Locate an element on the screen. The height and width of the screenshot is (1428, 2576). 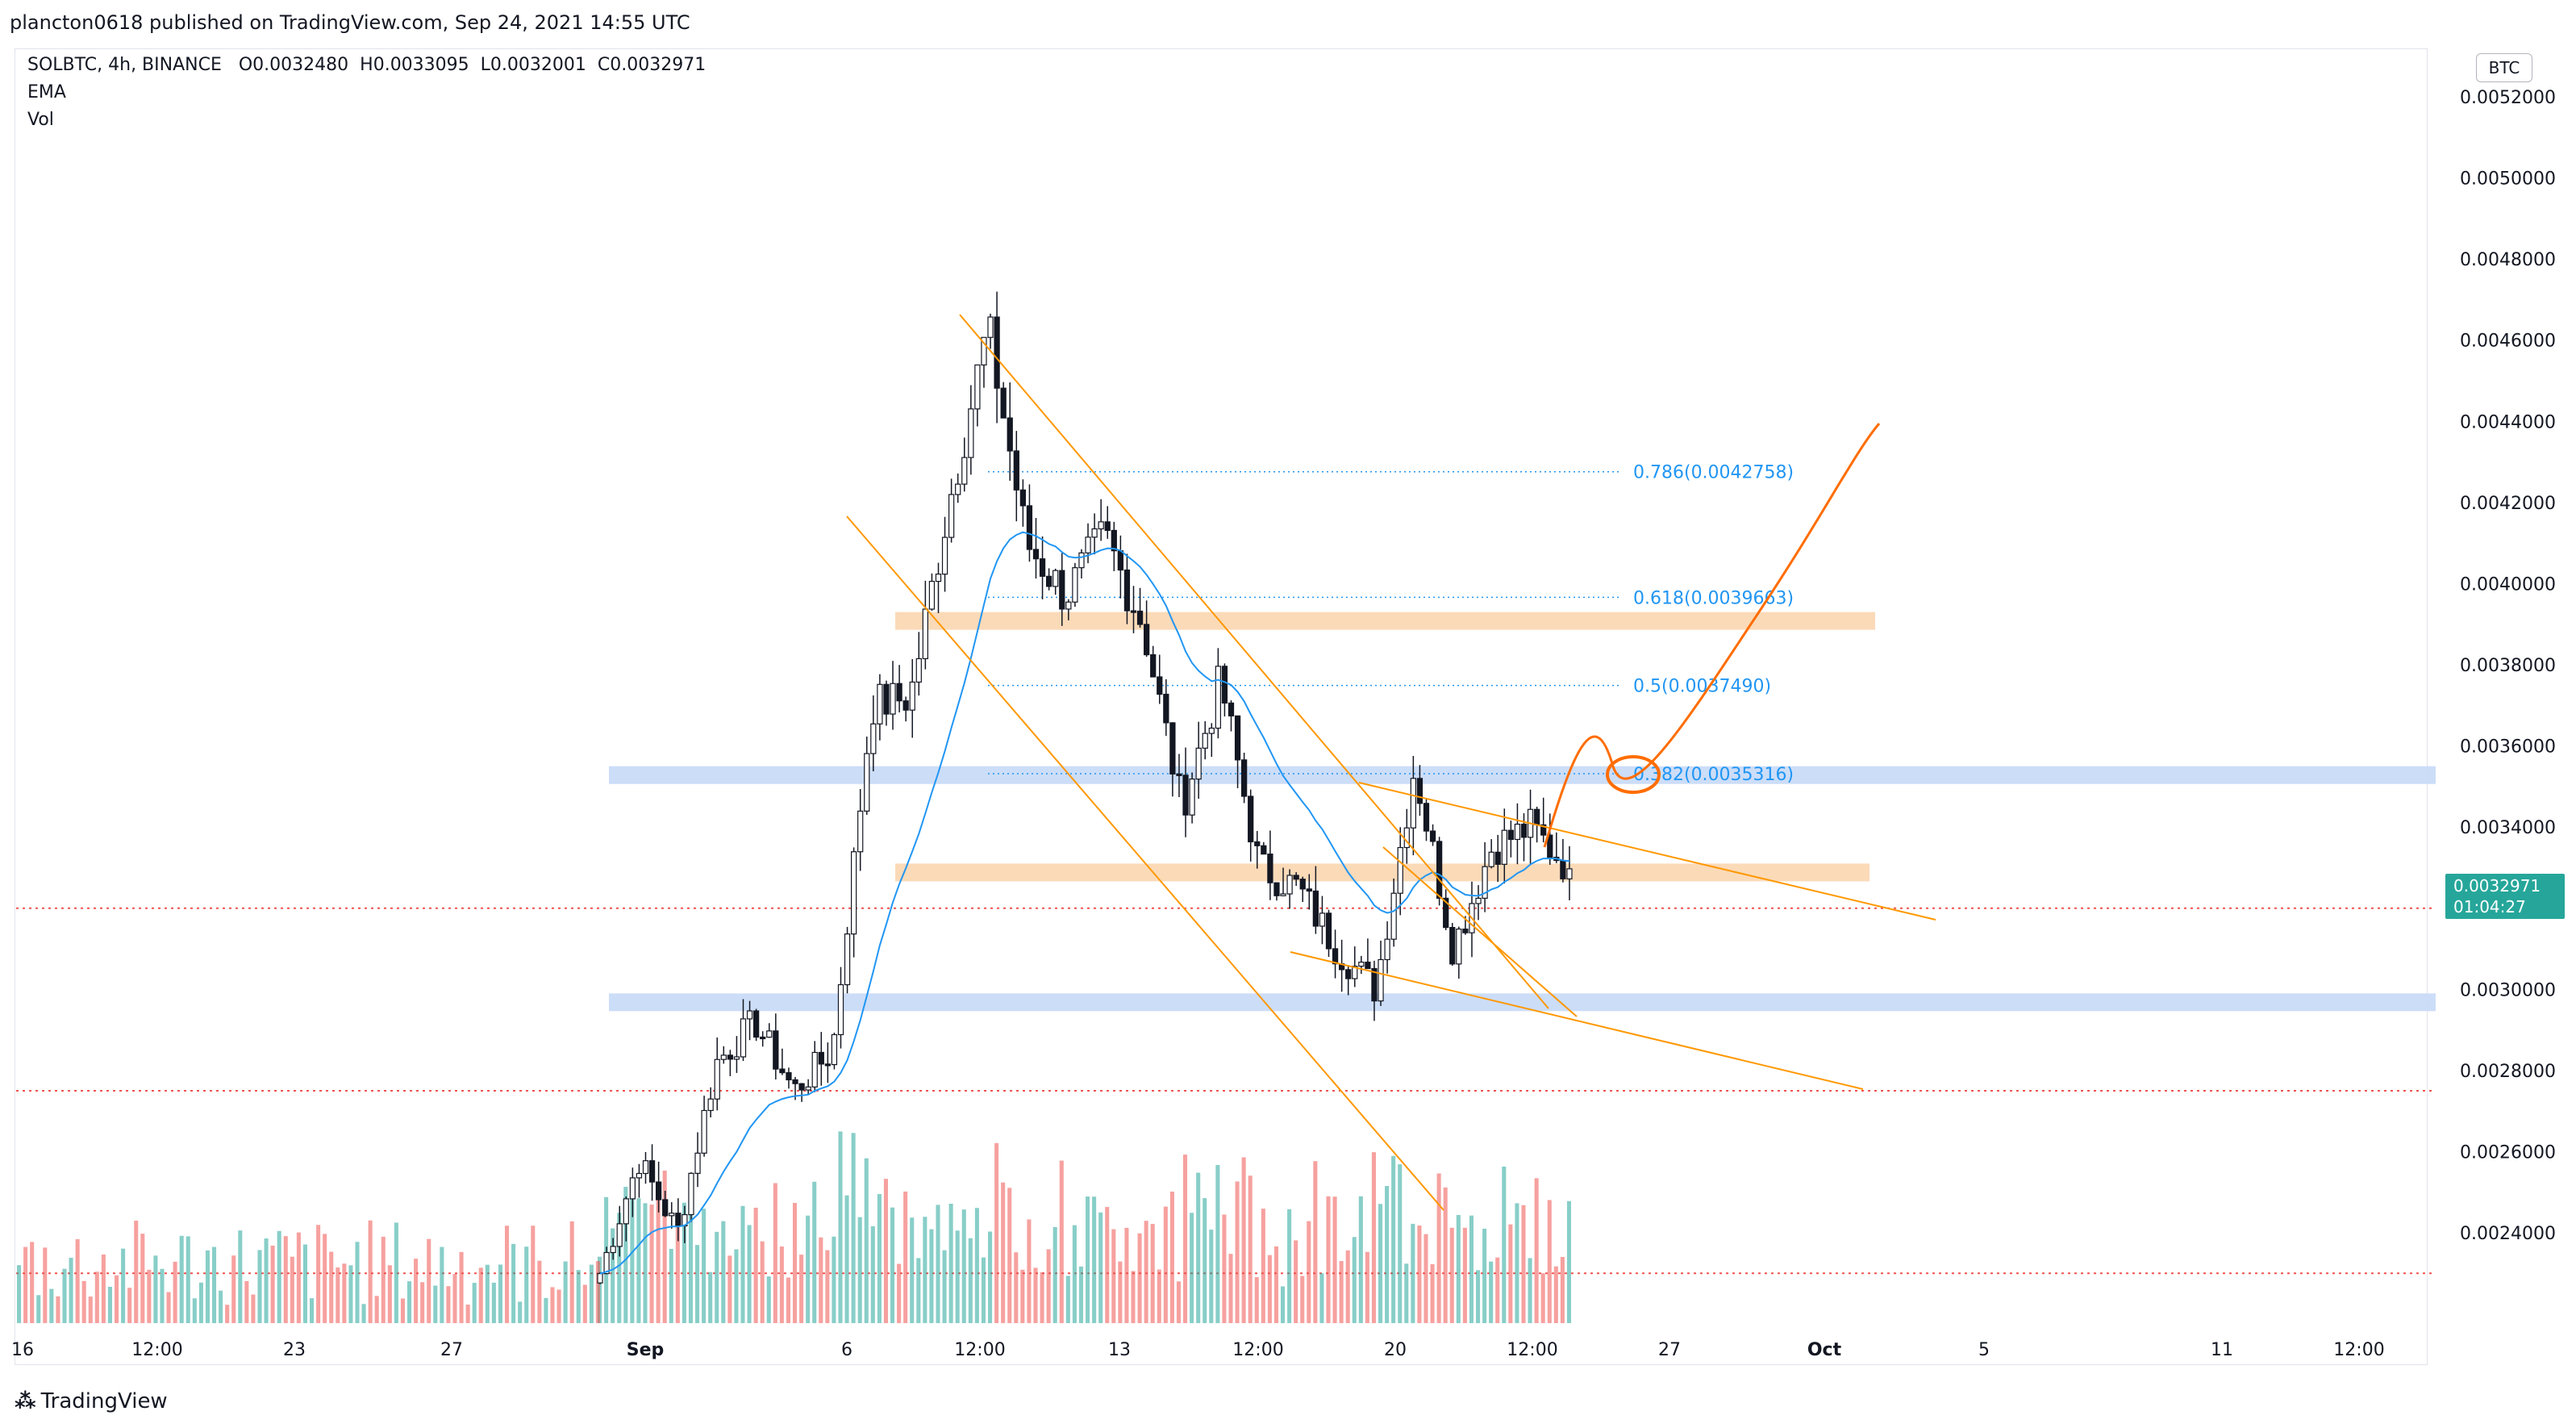
legend-ema: EMA is located at coordinates (46, 92).